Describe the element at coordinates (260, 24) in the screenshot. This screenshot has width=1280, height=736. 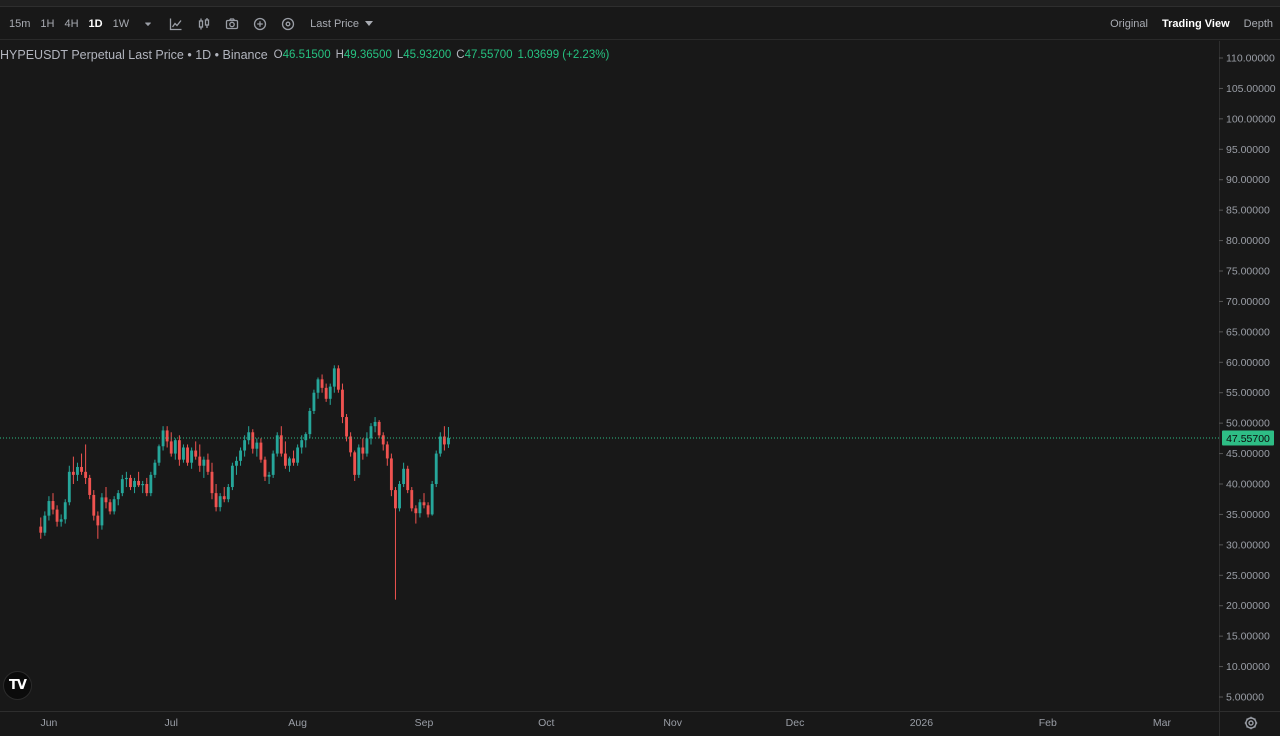
I see `add-icon` at that location.